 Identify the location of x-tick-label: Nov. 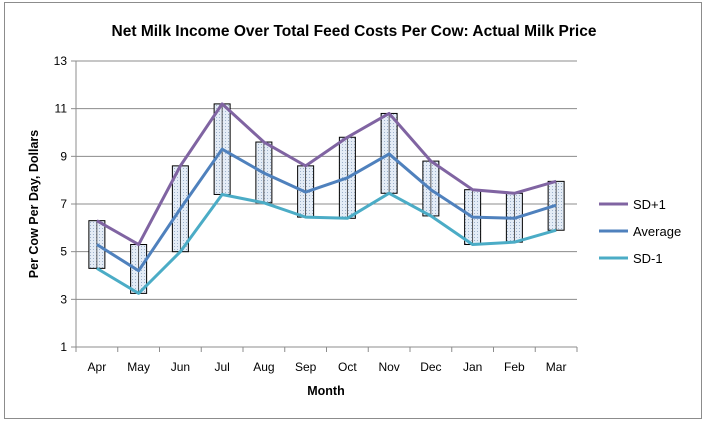
(388, 367).